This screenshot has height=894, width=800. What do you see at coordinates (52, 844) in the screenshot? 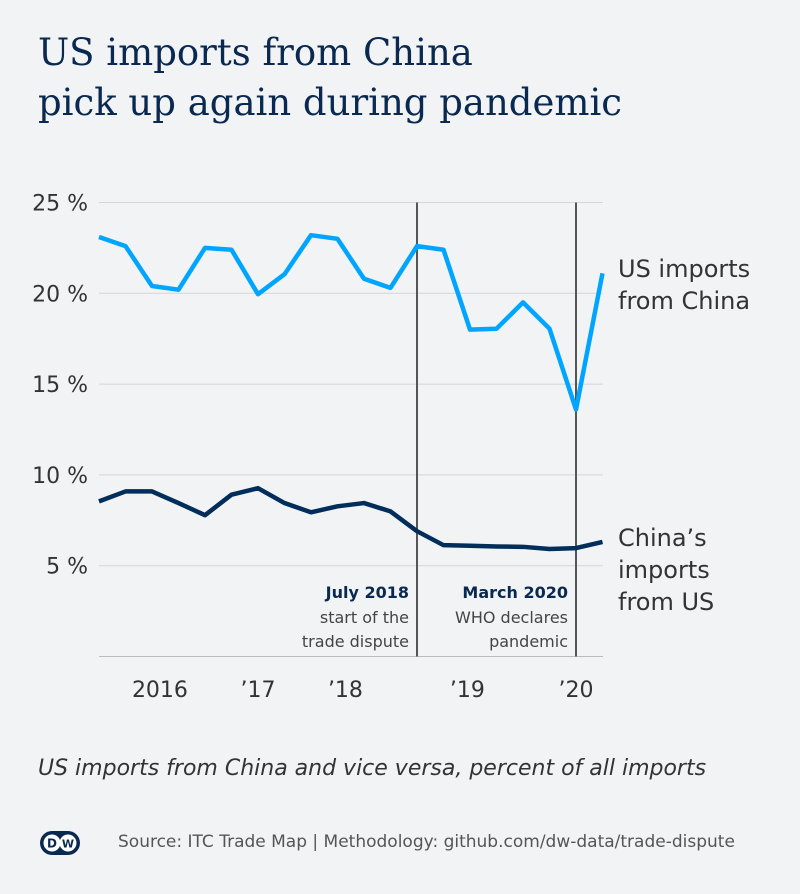
I see `svg-text: D` at bounding box center [52, 844].